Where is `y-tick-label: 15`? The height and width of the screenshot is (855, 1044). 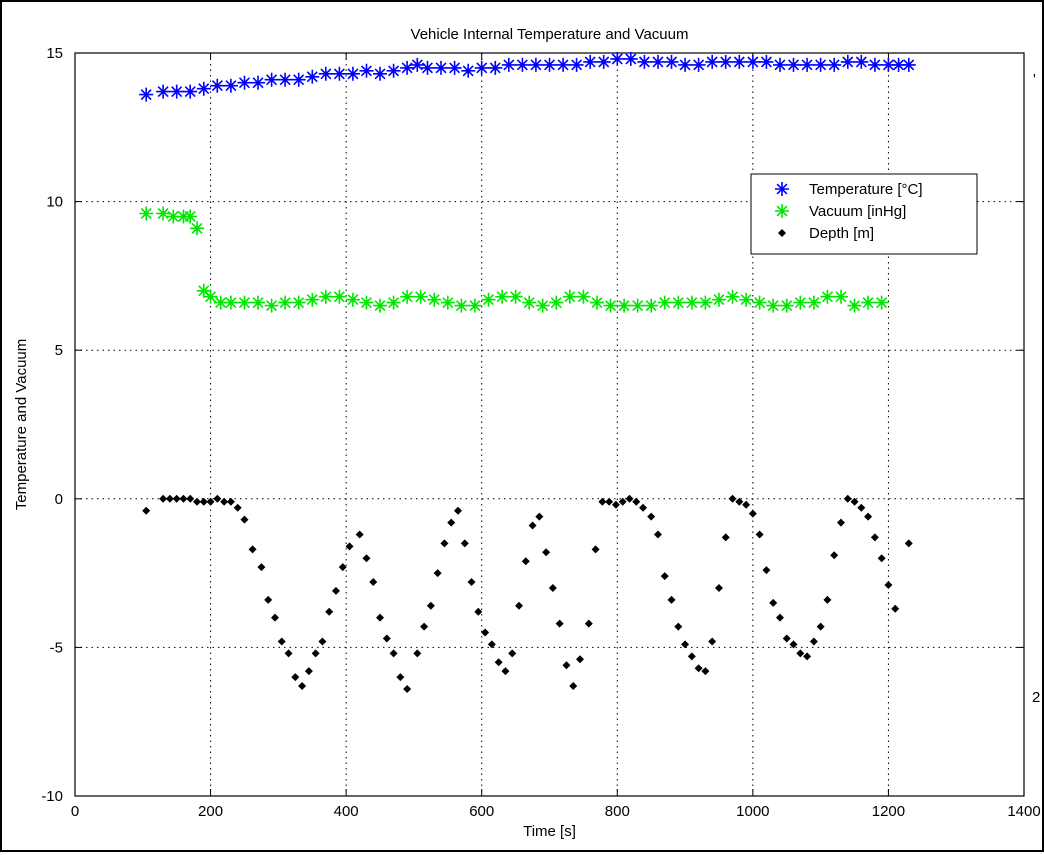 y-tick-label: 15 is located at coordinates (54, 53).